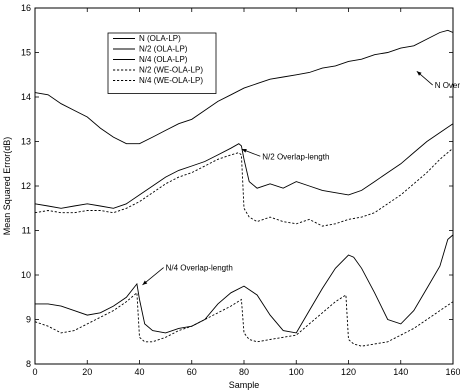  I want to click on legend-entry: N/2 (OLA-LP), so click(163, 49).